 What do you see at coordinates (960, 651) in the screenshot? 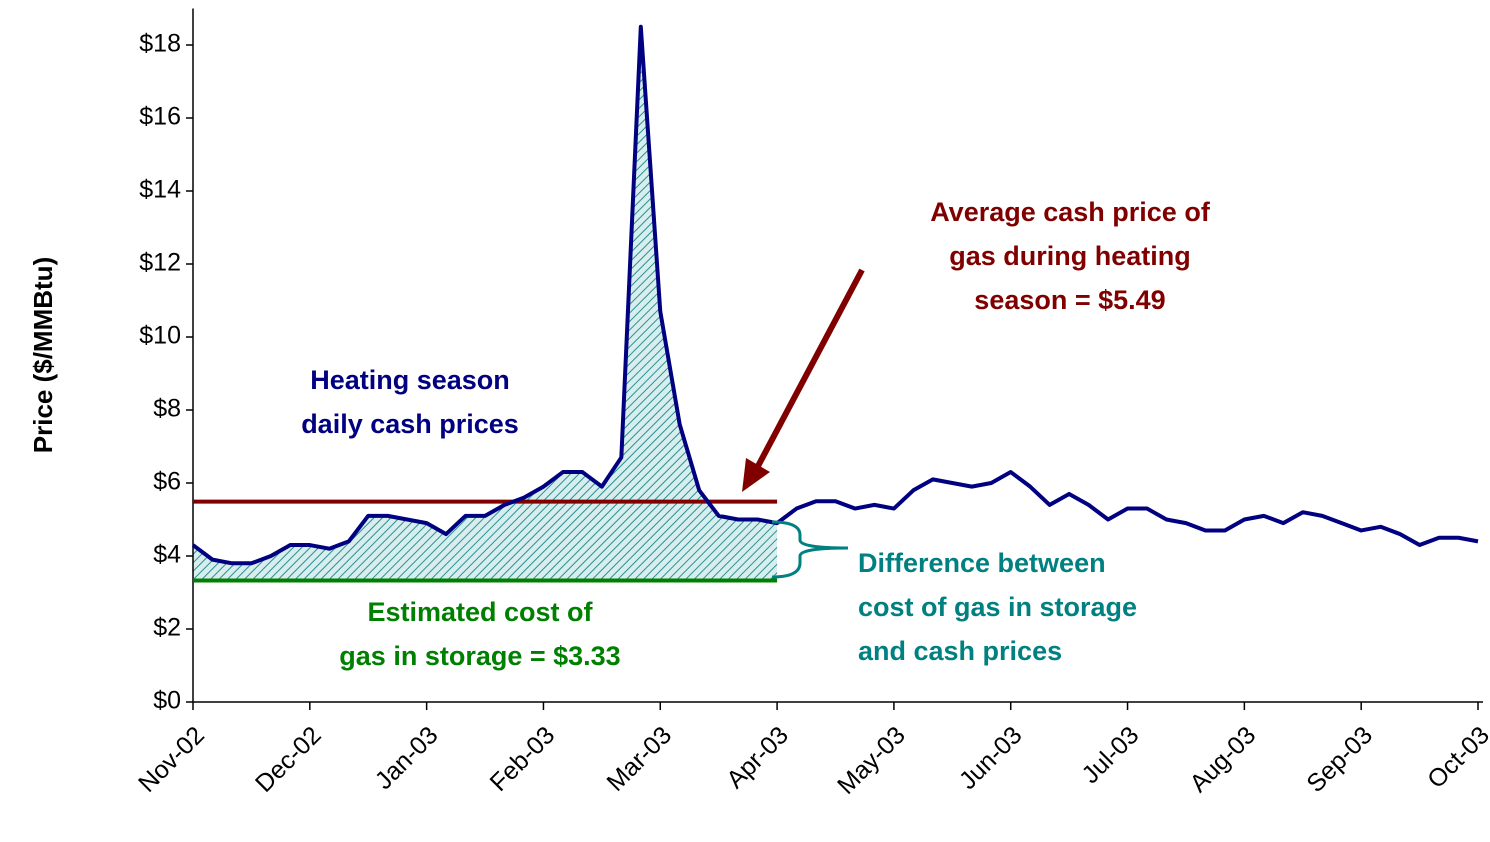
I see `annotation: and cash prices` at bounding box center [960, 651].